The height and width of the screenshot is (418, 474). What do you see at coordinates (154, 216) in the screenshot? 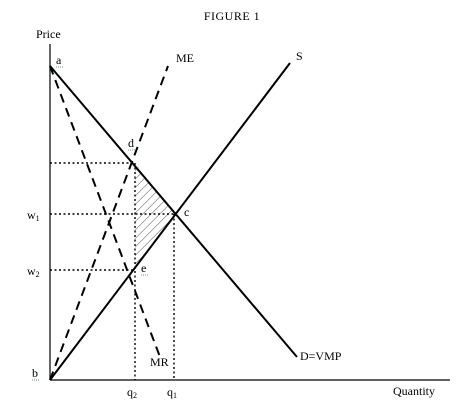
I see `deadweight-loss-area` at bounding box center [154, 216].